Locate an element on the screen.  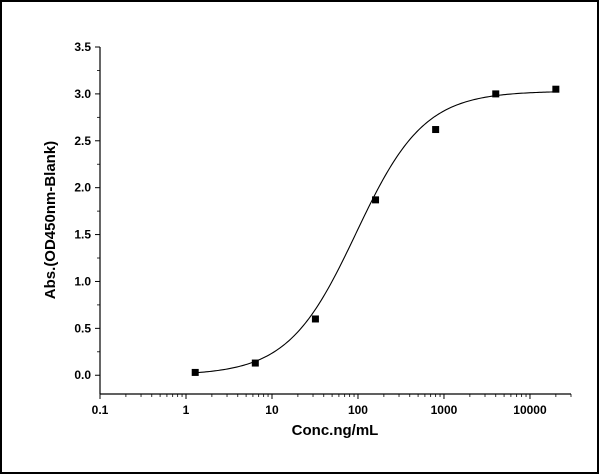
x-ticks: 0.1 1 10 100 1000 10000 is located at coordinates (332, 405).